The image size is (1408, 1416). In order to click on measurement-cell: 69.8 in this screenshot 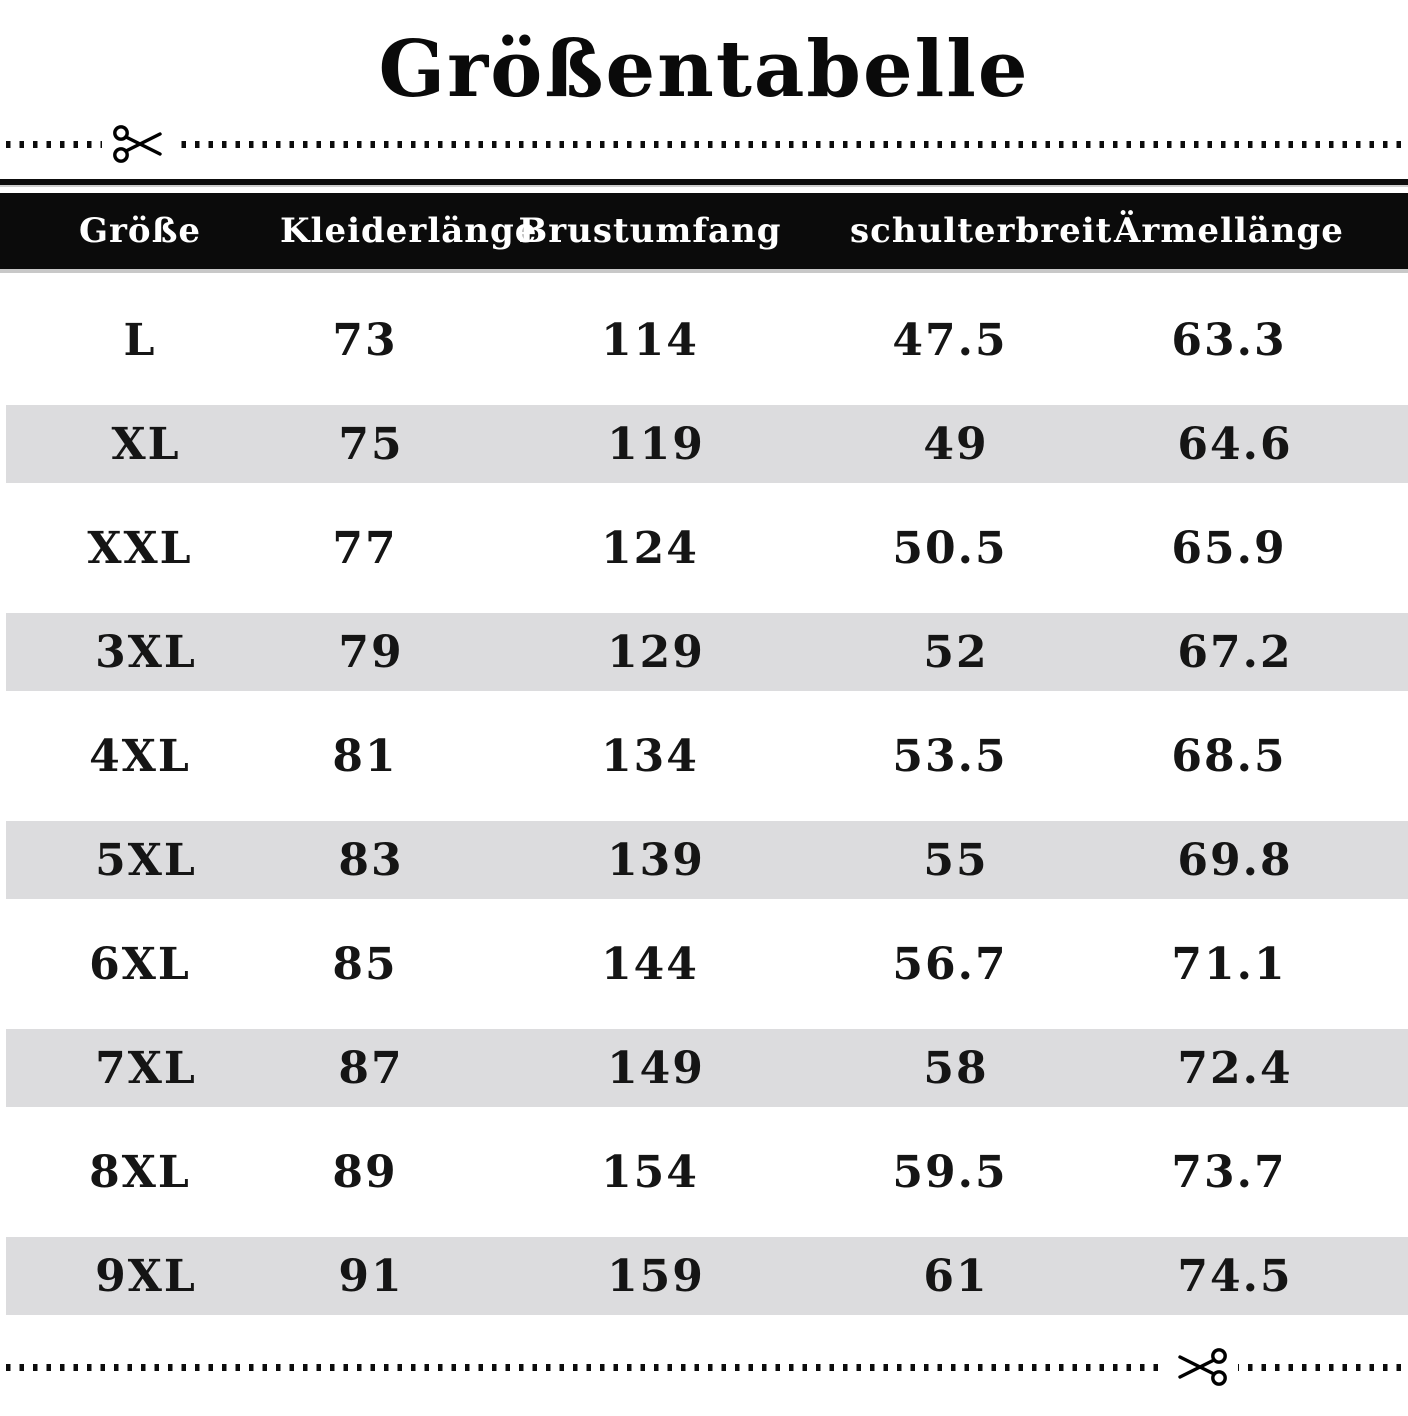, I will do `click(1235, 860)`.